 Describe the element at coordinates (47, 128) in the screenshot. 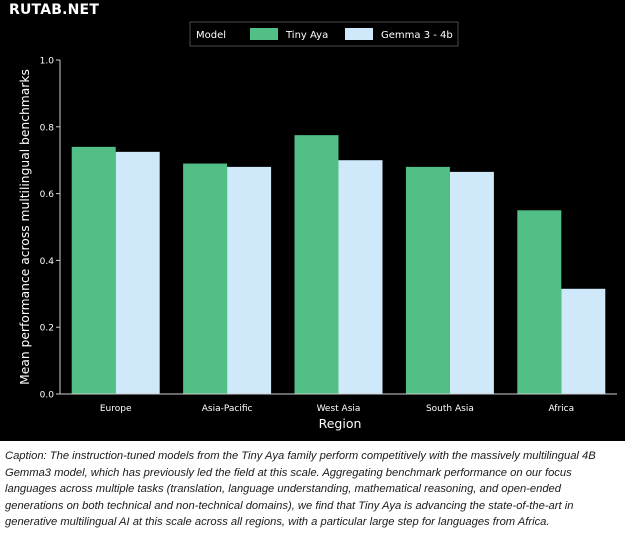

I see `y-tick-label: 0.8` at that location.